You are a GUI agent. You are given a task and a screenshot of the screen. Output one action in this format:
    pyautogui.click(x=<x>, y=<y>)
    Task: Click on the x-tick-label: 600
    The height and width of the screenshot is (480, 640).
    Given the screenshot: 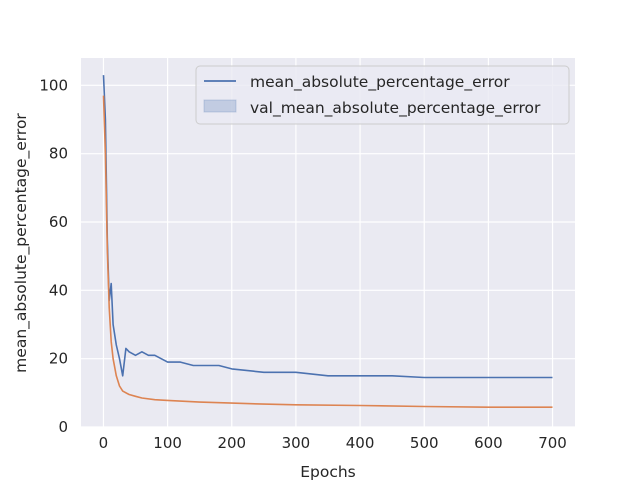 What is the action you would take?
    pyautogui.click(x=488, y=443)
    